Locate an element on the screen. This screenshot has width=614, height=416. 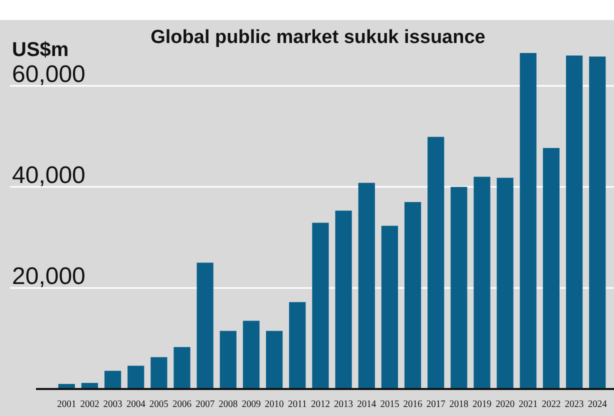
x-tick-label: 2024 is located at coordinates (598, 404).